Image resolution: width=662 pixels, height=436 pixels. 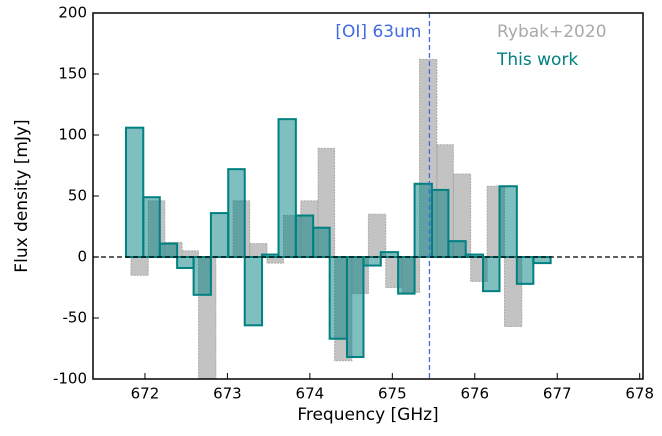 What do you see at coordinates (82, 257) in the screenshot?
I see `y-tick-label: 0` at bounding box center [82, 257].